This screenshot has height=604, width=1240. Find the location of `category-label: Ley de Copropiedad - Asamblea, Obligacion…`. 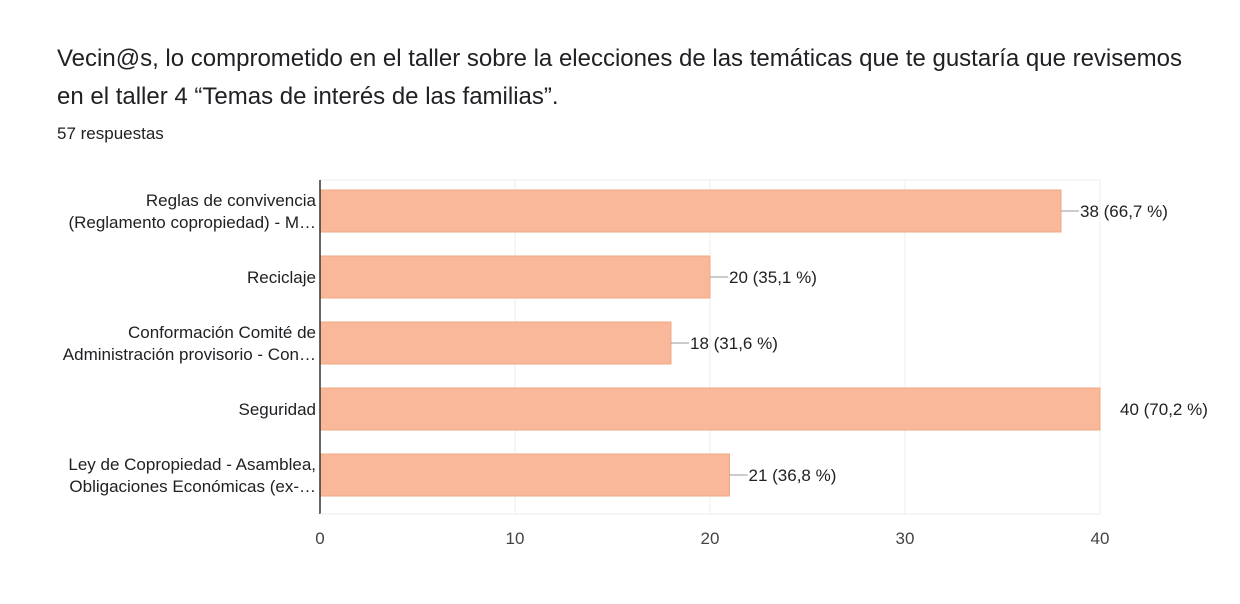

category-label: Ley de Copropiedad - Asamblea, Obligacion… is located at coordinates (192, 475).